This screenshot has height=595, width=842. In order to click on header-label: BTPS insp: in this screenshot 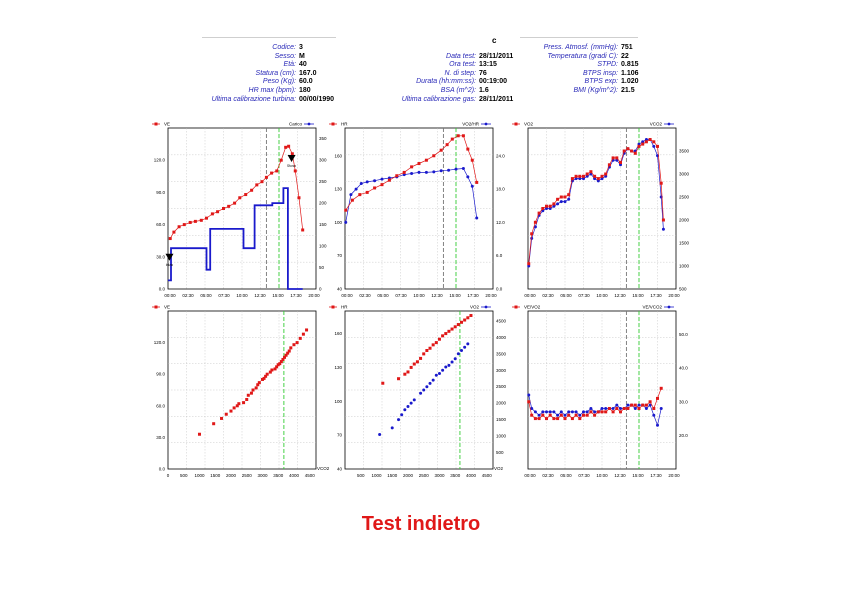, I will do `click(600, 73)`.